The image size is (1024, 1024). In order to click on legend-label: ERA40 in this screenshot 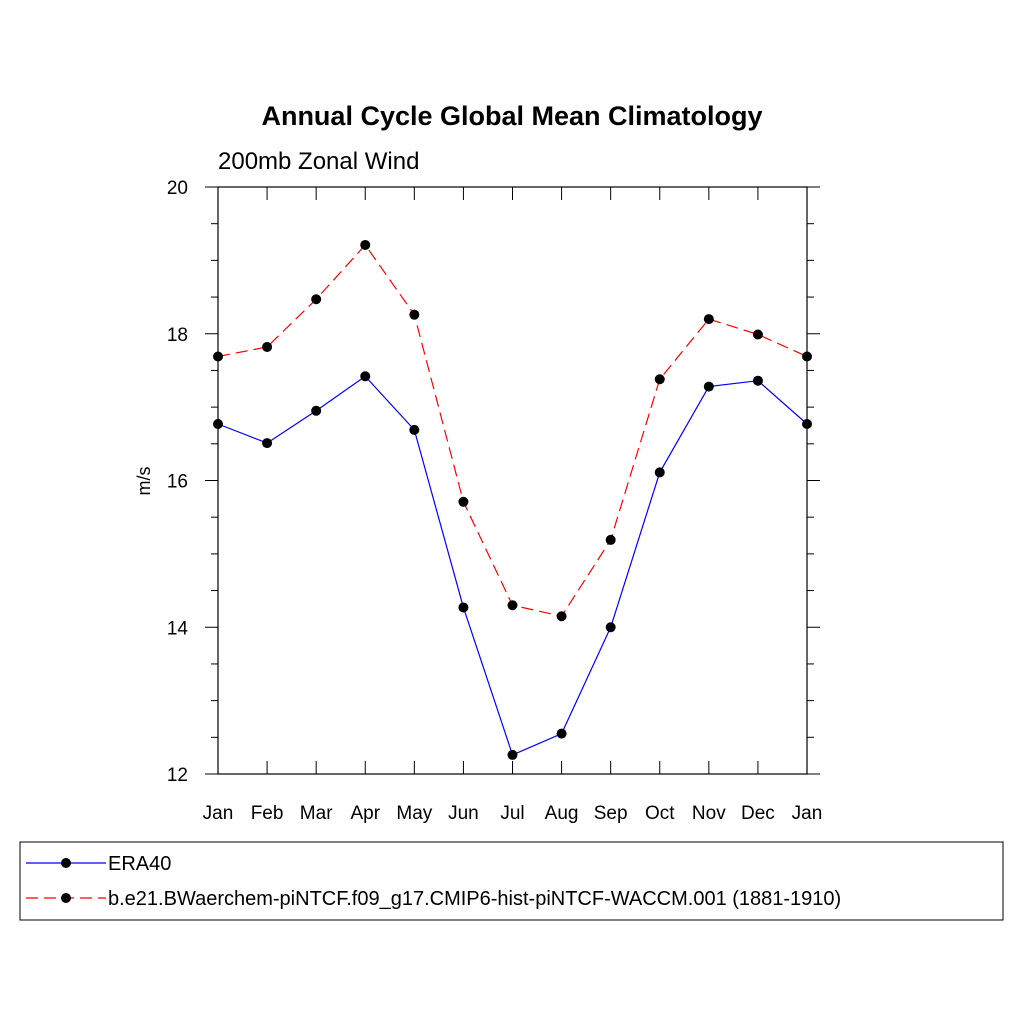, I will do `click(139, 864)`.